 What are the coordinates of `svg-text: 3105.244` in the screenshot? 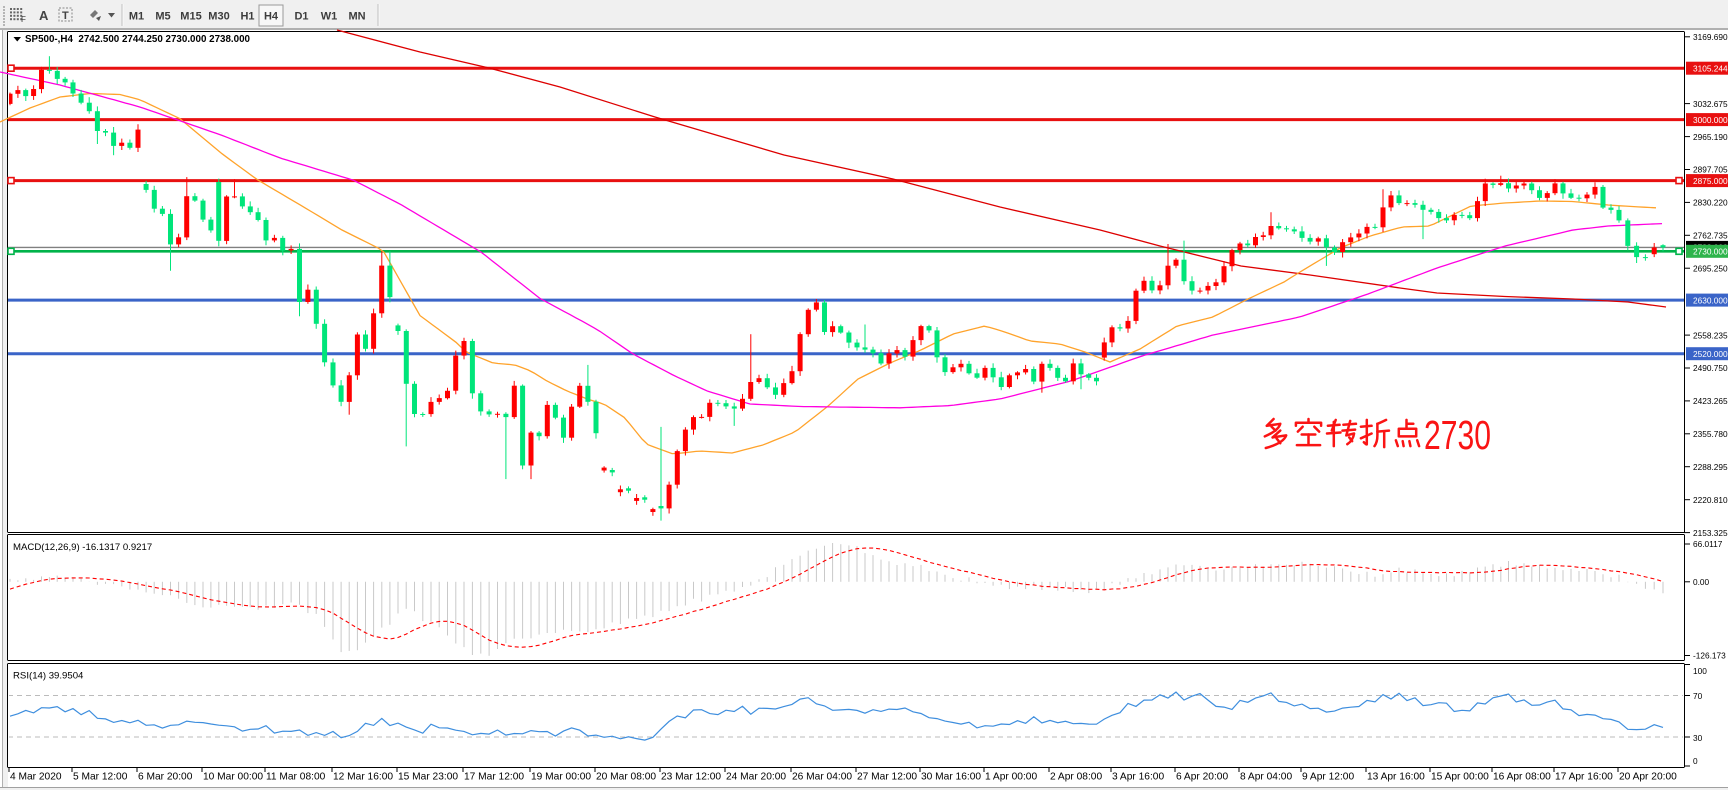 It's located at (1710, 68).